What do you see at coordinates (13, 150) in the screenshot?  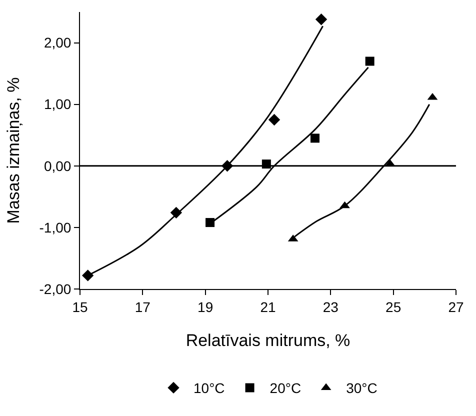 I see `y-axis-title: Masas izmaiņas, %` at bounding box center [13, 150].